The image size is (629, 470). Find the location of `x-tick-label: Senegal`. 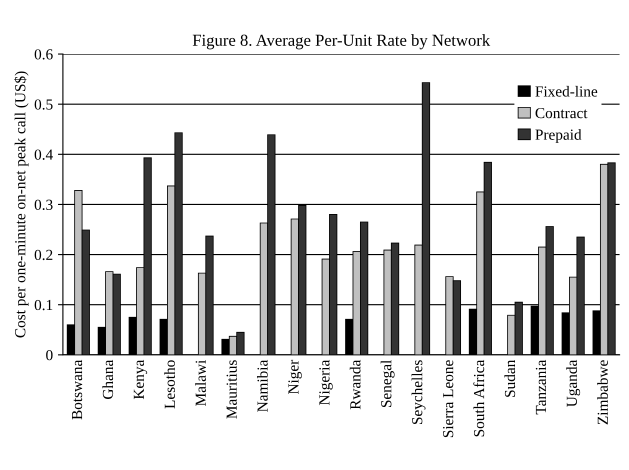

x-tick-label: Senegal is located at coordinates (387, 384).